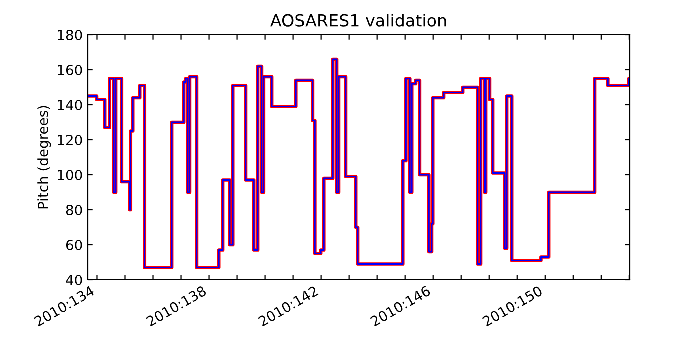 This screenshot has width=700, height=350. Describe the element at coordinates (358, 20) in the screenshot. I see `chart-title: AOSARES1 validation` at that location.